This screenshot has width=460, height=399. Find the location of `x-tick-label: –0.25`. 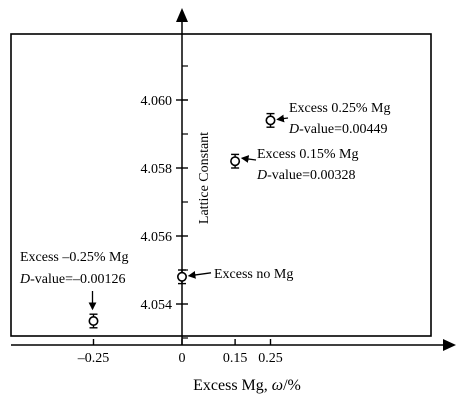

x-tick-label: –0.25 is located at coordinates (93, 358).